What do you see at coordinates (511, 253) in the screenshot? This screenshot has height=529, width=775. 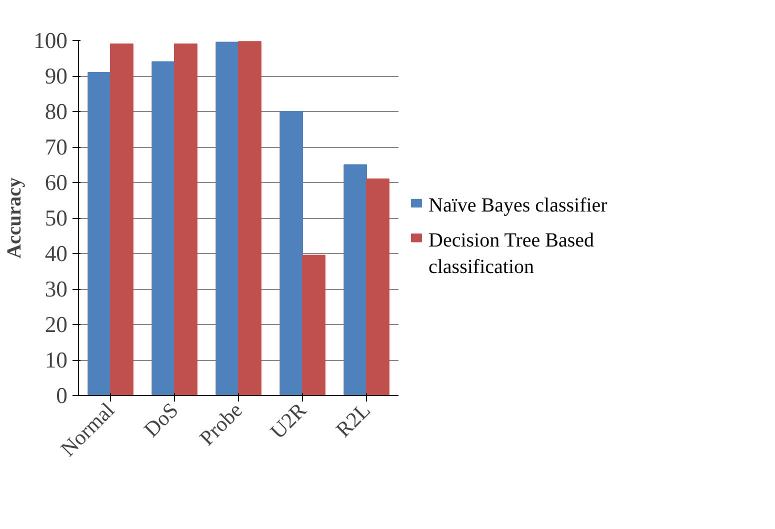 I see `legend-label: Decision Tree Based classification` at bounding box center [511, 253].